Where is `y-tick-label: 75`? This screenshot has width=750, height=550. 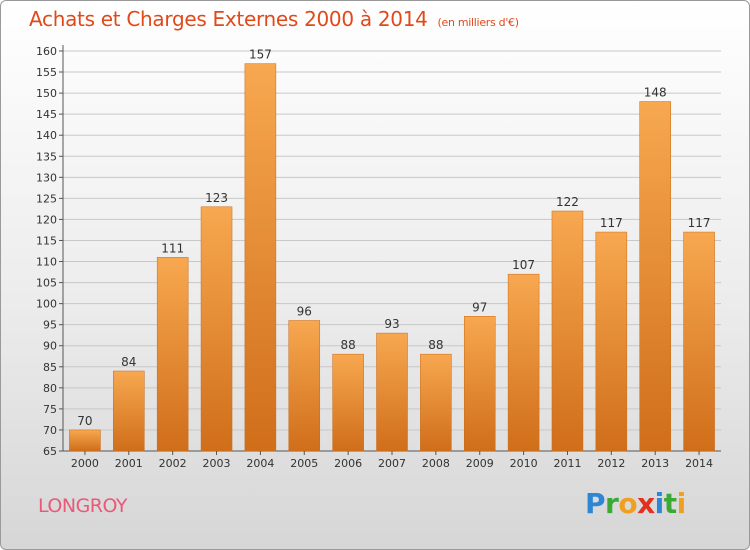
y-tick-label: 75 is located at coordinates (50, 409).